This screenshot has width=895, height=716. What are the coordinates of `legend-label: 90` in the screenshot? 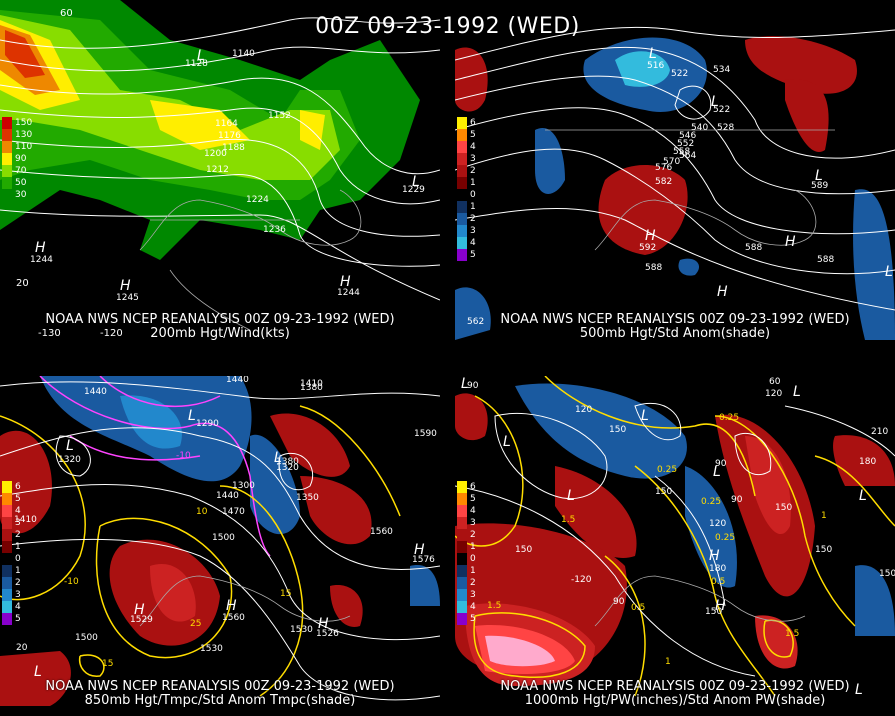 It's located at (21, 159).